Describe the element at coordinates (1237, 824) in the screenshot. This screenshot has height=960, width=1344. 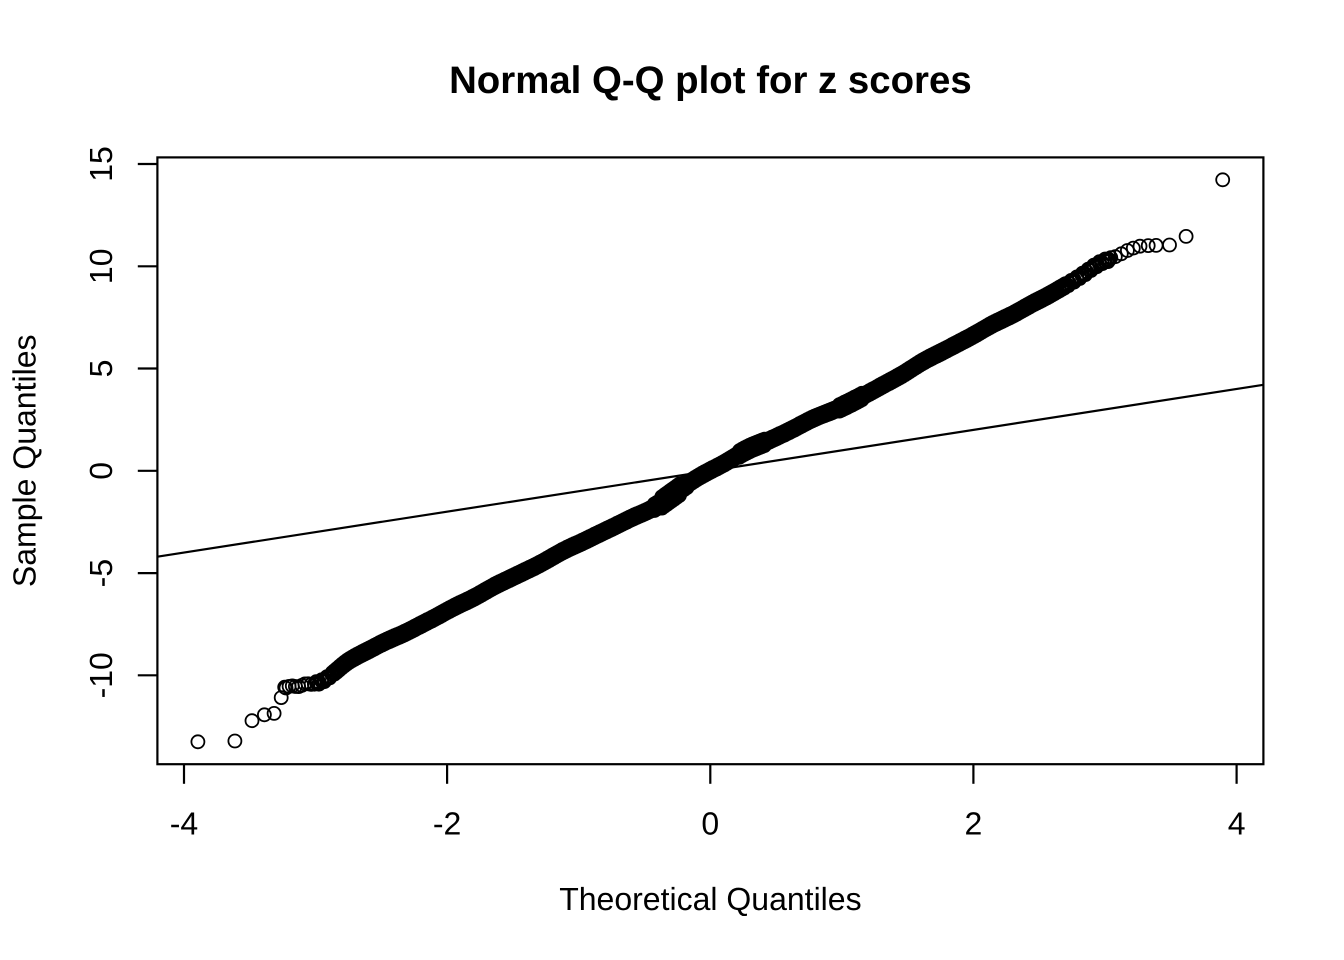
I see `svg-text: 4` at that location.